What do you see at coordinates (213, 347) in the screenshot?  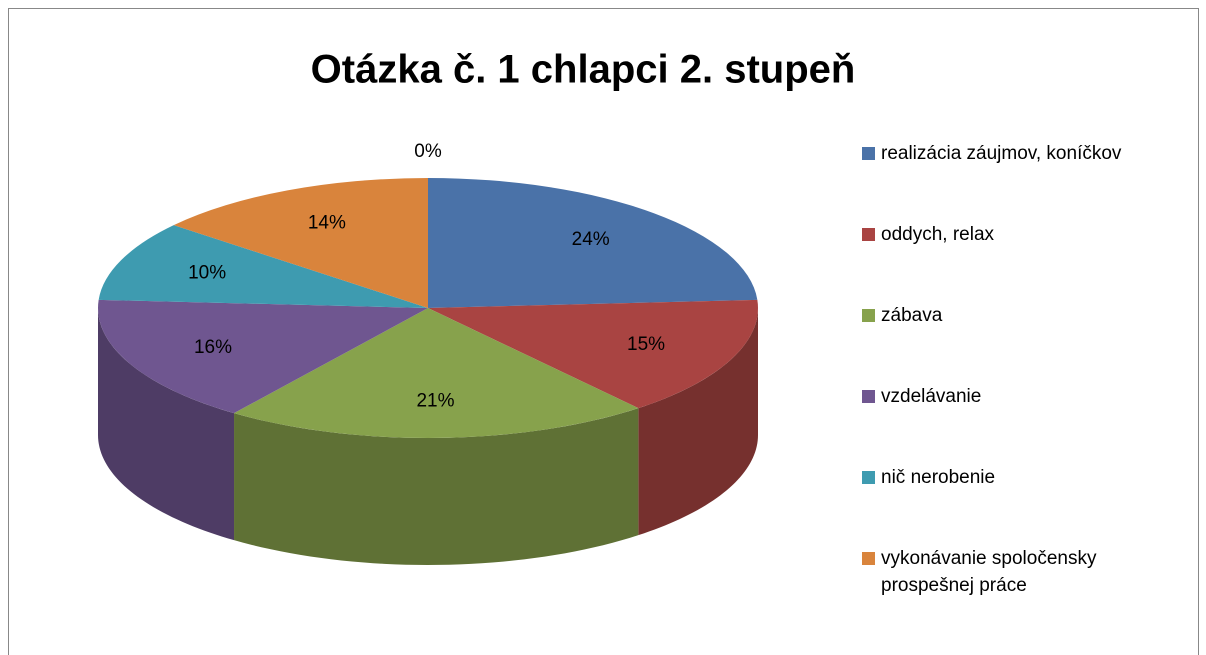 I see `data-label: 16%` at bounding box center [213, 347].